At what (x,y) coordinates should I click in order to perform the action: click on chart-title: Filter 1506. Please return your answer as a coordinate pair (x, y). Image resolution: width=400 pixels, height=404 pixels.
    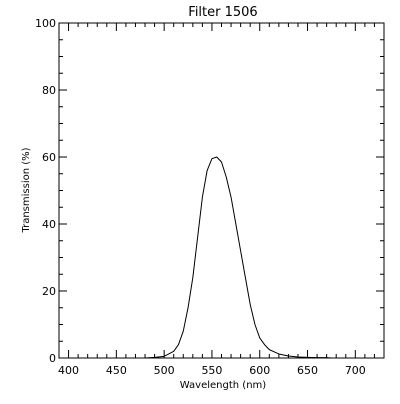
    Looking at the image, I should click on (222, 12).